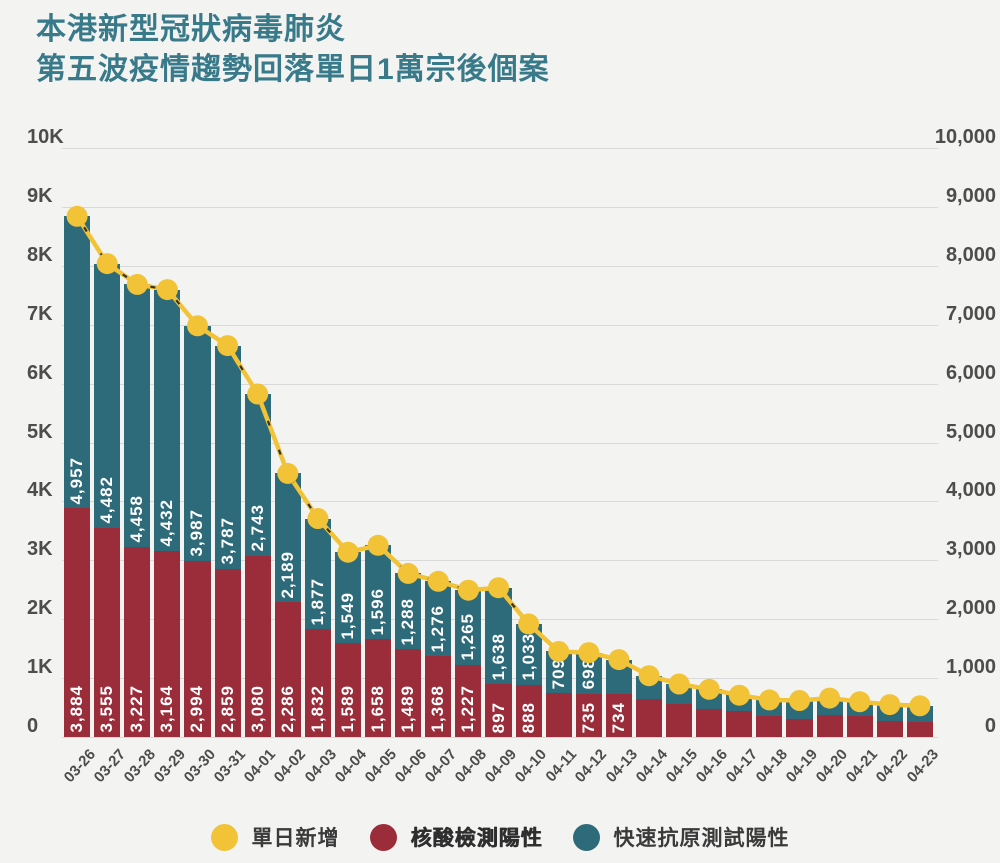 The width and height of the screenshot is (1000, 863). I want to click on y-axis-tick-left: 0, so click(33, 726).